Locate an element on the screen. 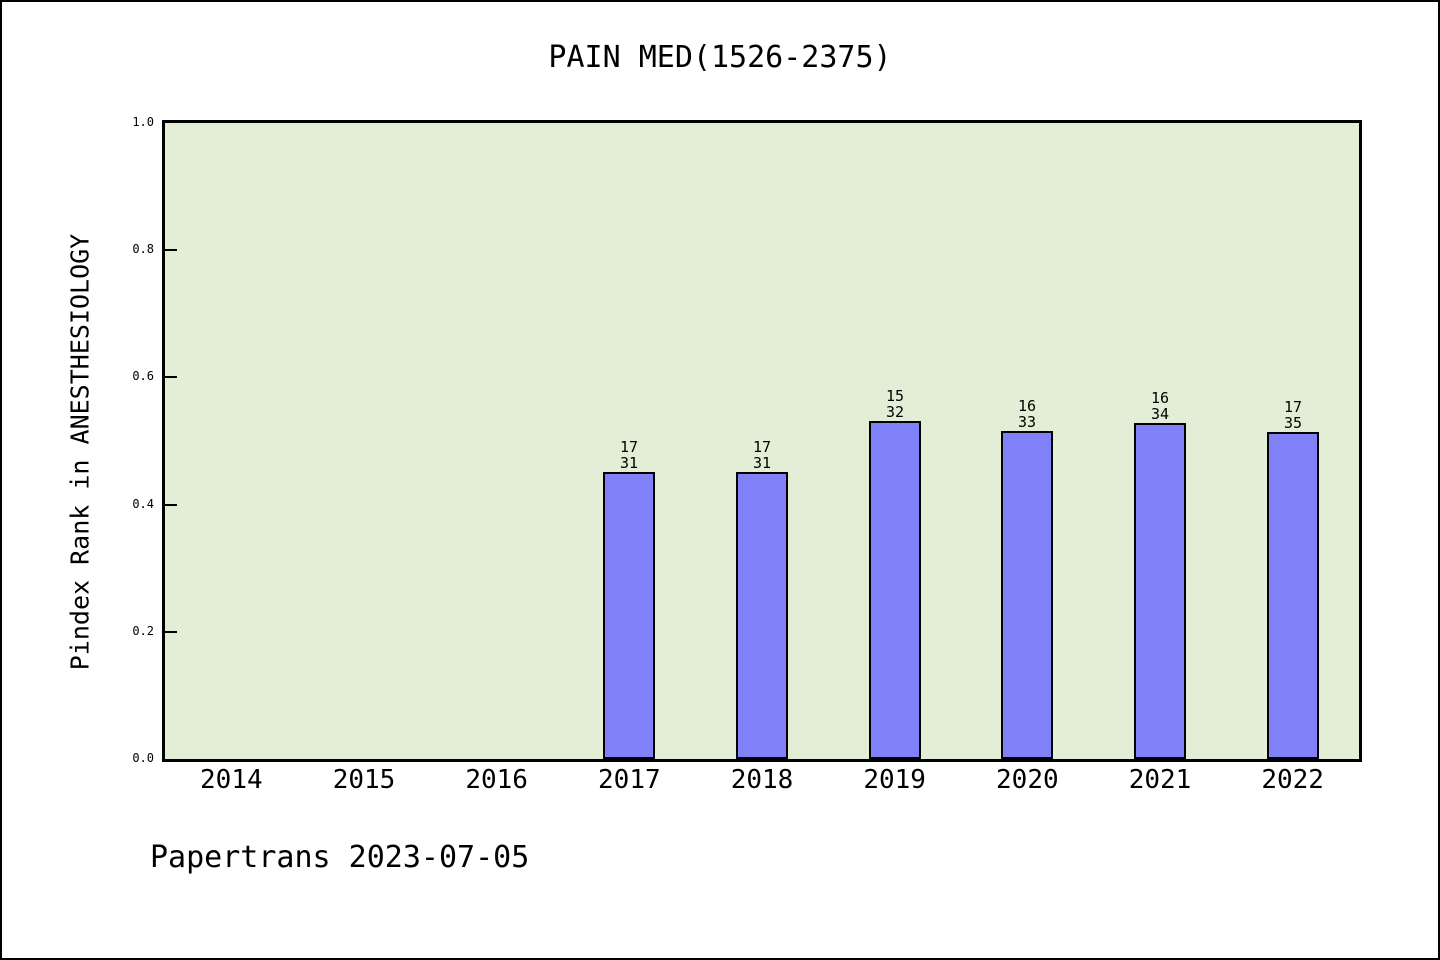 This screenshot has height=960, width=1440. bar-label-2022: 17 35 is located at coordinates (1293, 415).